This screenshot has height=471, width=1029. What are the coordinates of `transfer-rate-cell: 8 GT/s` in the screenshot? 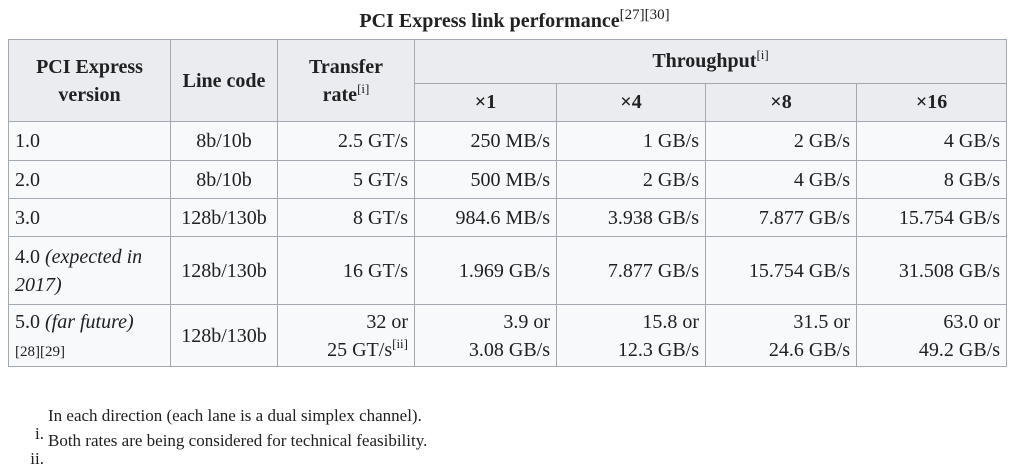 It's located at (346, 217).